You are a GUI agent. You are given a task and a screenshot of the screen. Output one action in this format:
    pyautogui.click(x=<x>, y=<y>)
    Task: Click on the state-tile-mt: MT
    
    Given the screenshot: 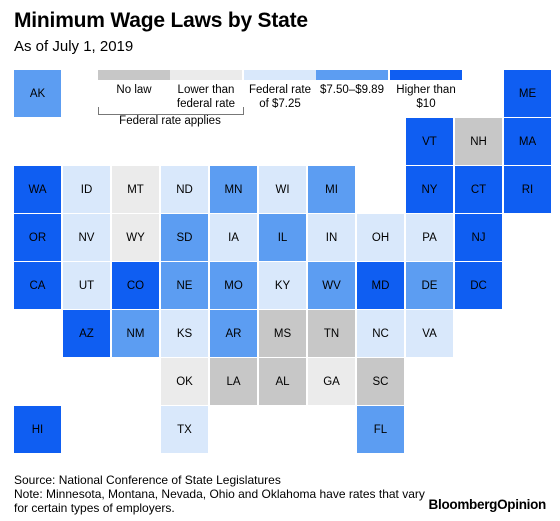 What is the action you would take?
    pyautogui.click(x=135, y=189)
    